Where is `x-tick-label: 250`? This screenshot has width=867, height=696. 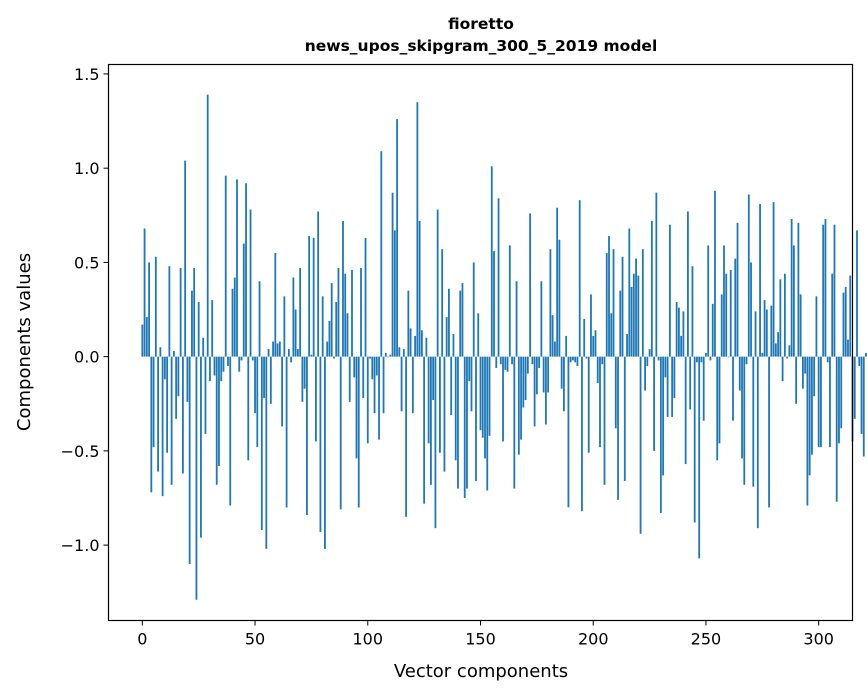 x-tick-label: 250 is located at coordinates (706, 639).